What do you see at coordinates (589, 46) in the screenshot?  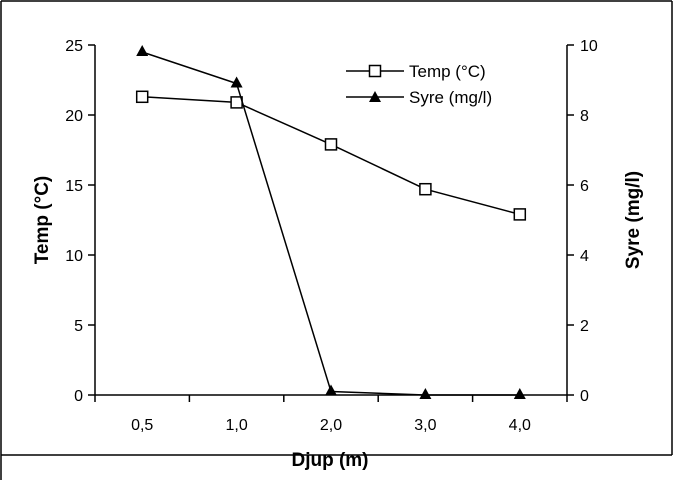 I see `right-axis-tick-label: 10` at bounding box center [589, 46].